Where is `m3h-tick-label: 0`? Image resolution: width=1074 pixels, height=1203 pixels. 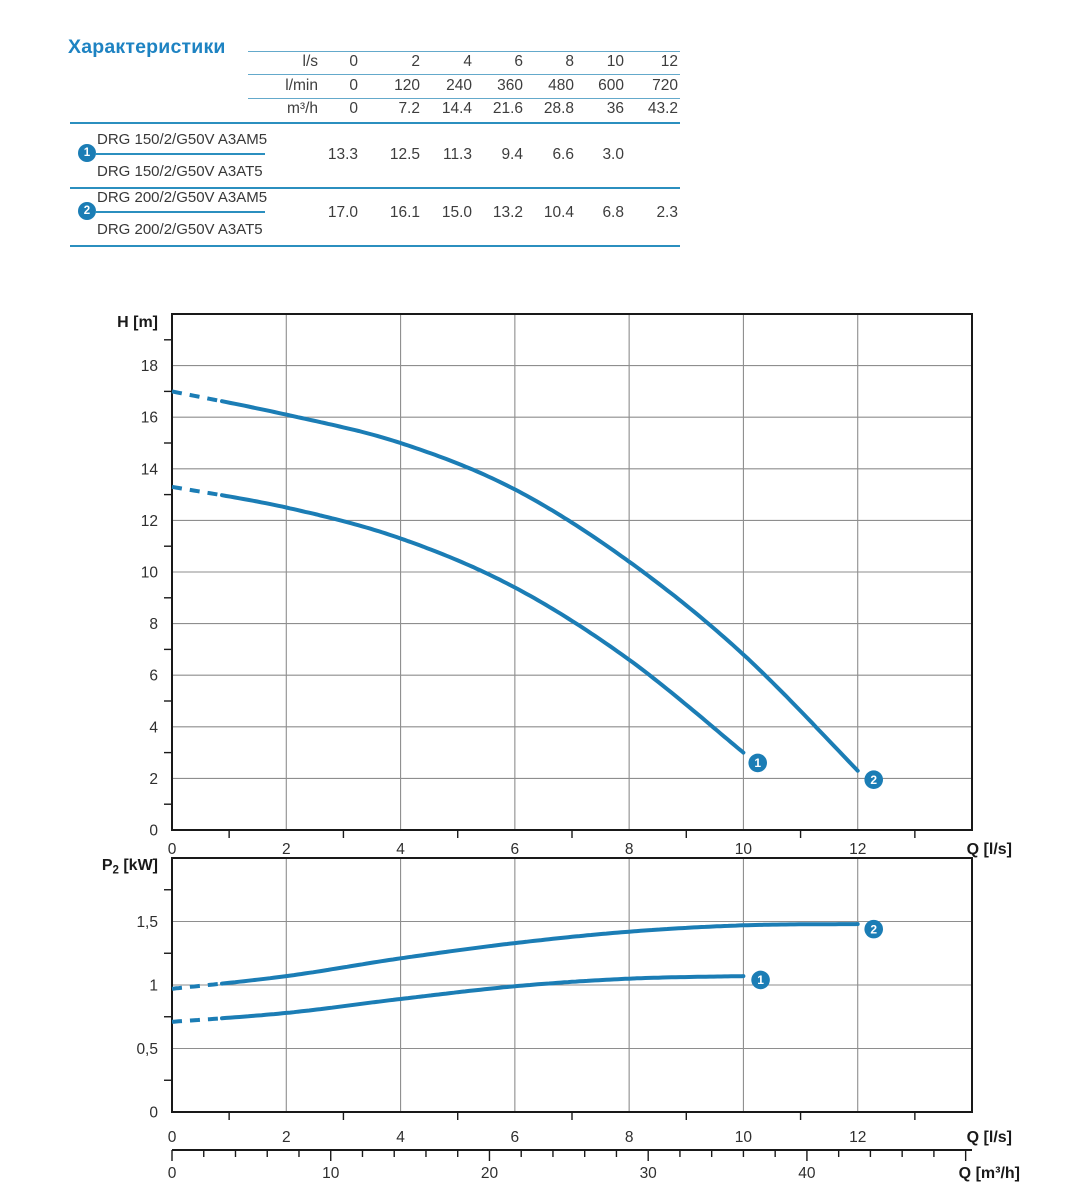
m3h-tick-label: 0 is located at coordinates (172, 1173).